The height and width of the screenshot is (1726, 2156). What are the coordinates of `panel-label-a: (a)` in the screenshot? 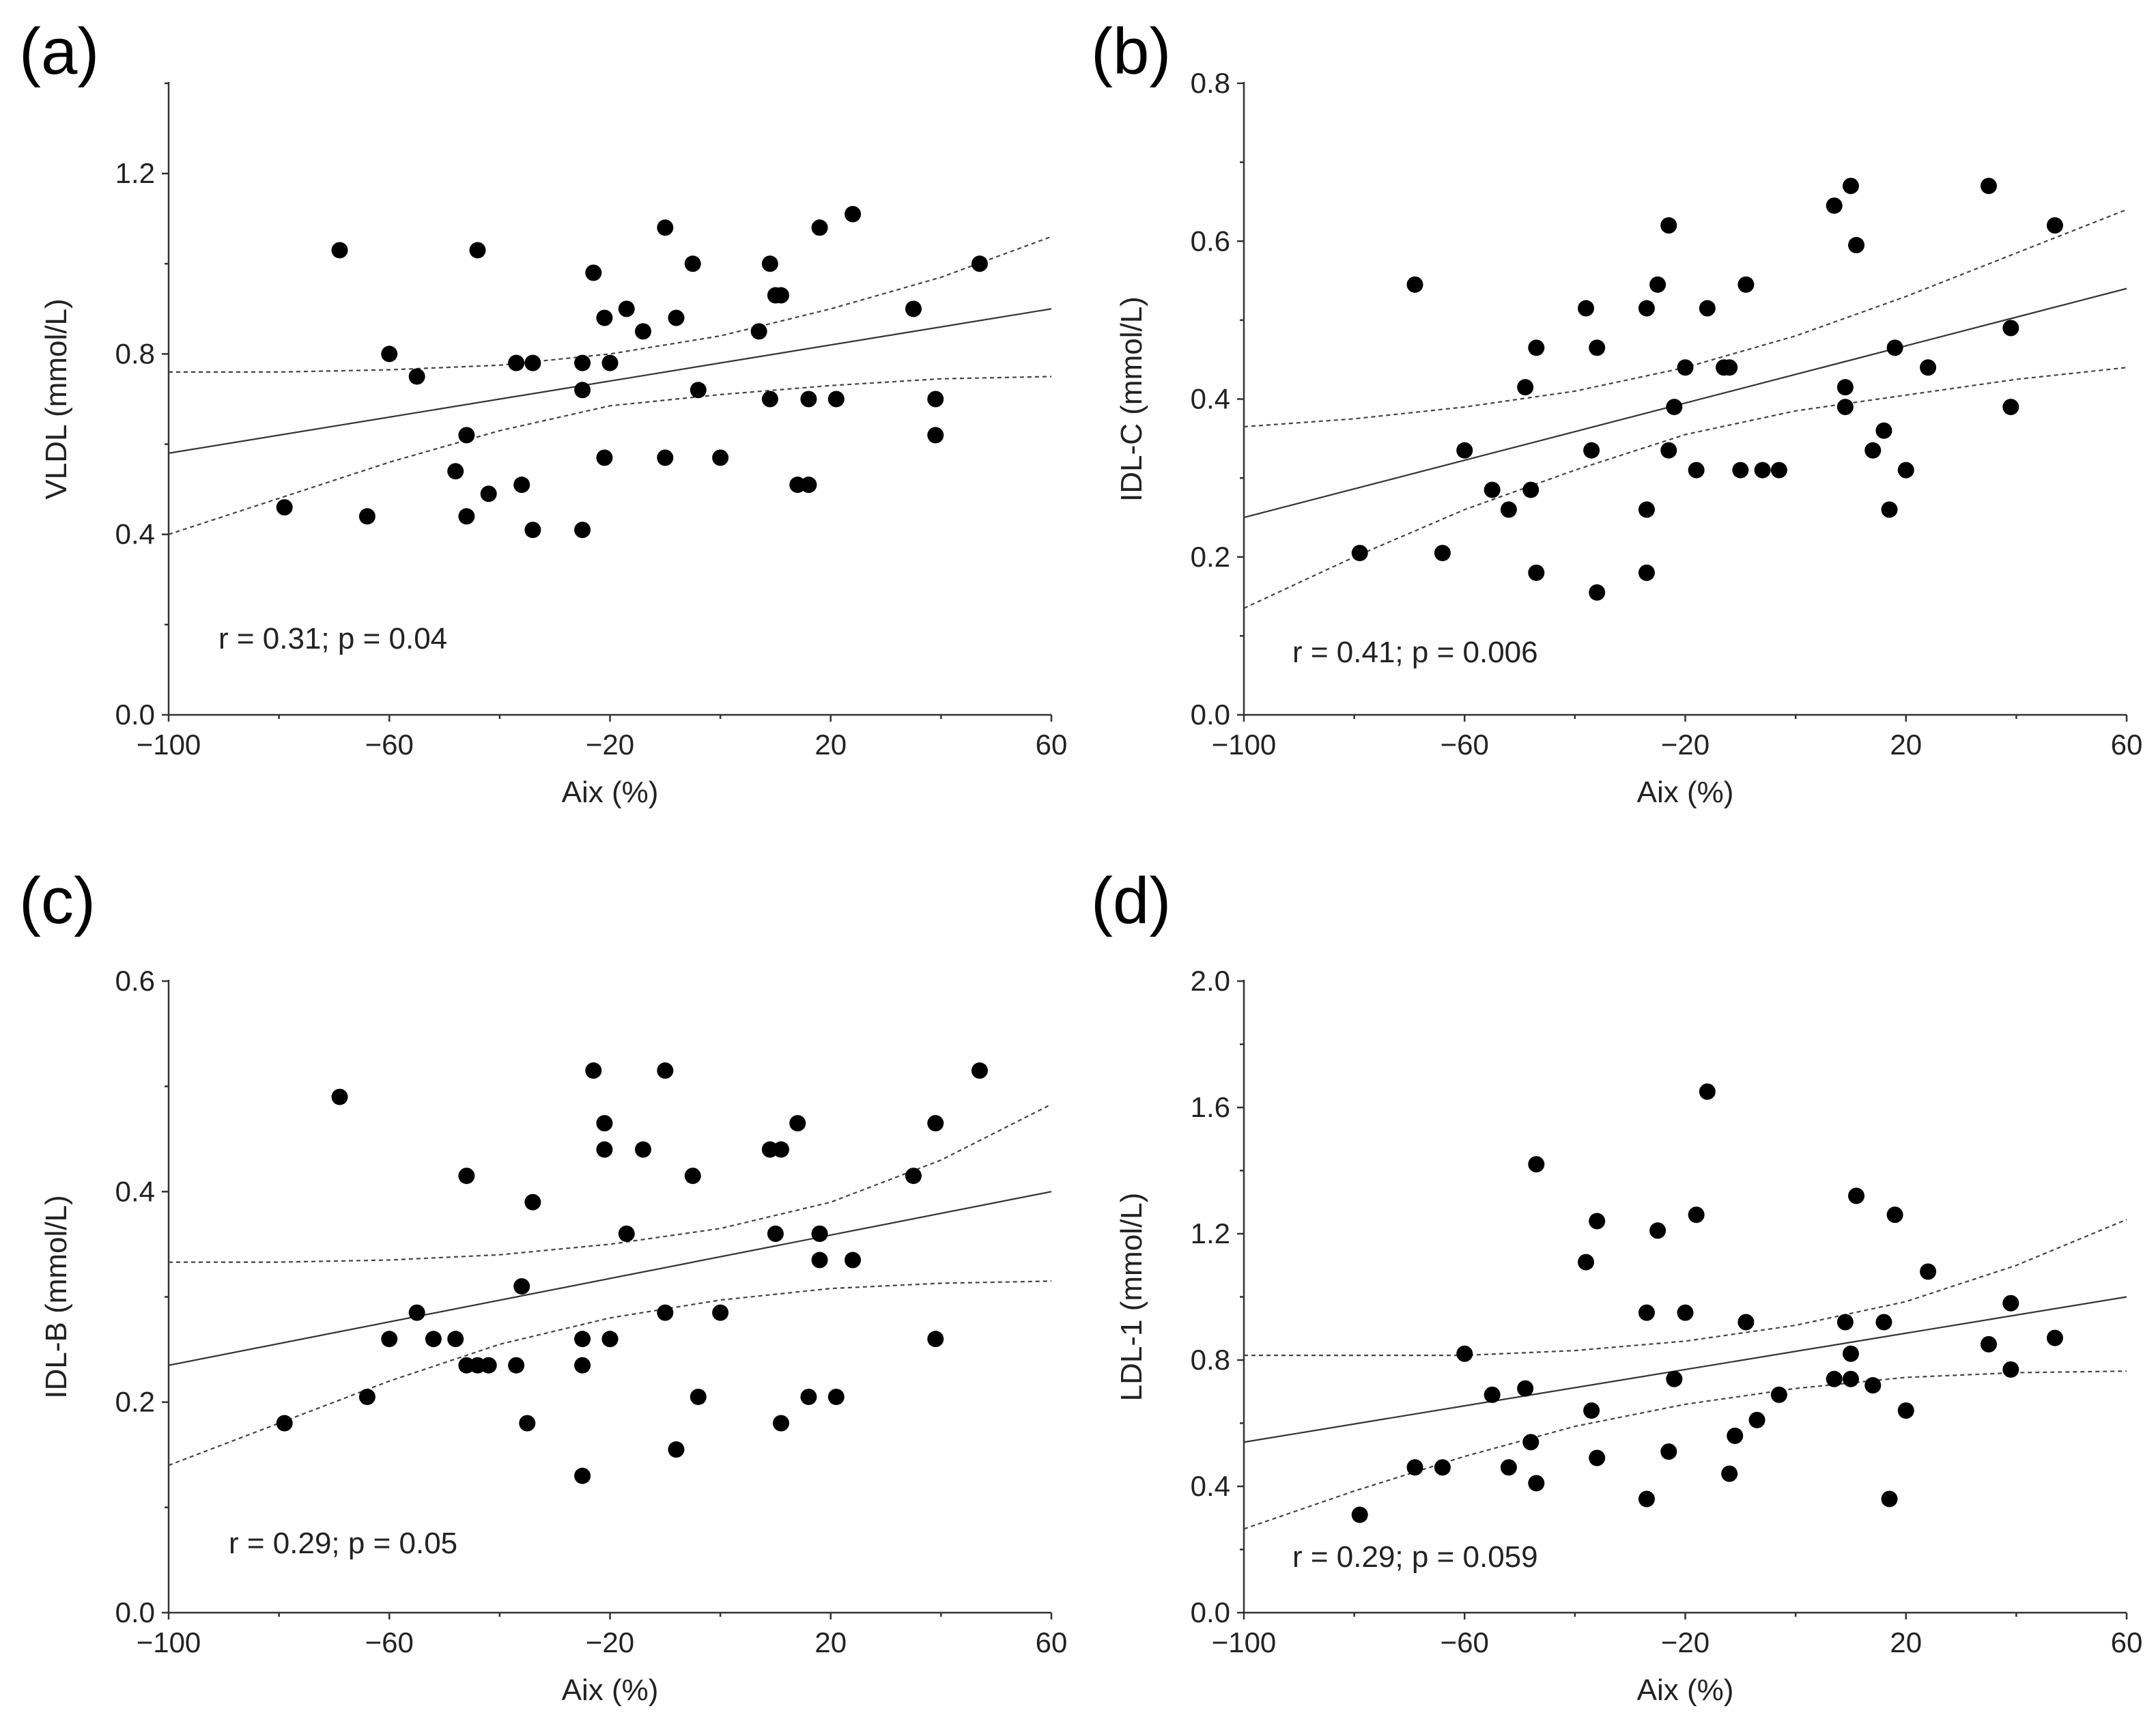 It's located at (59, 52).